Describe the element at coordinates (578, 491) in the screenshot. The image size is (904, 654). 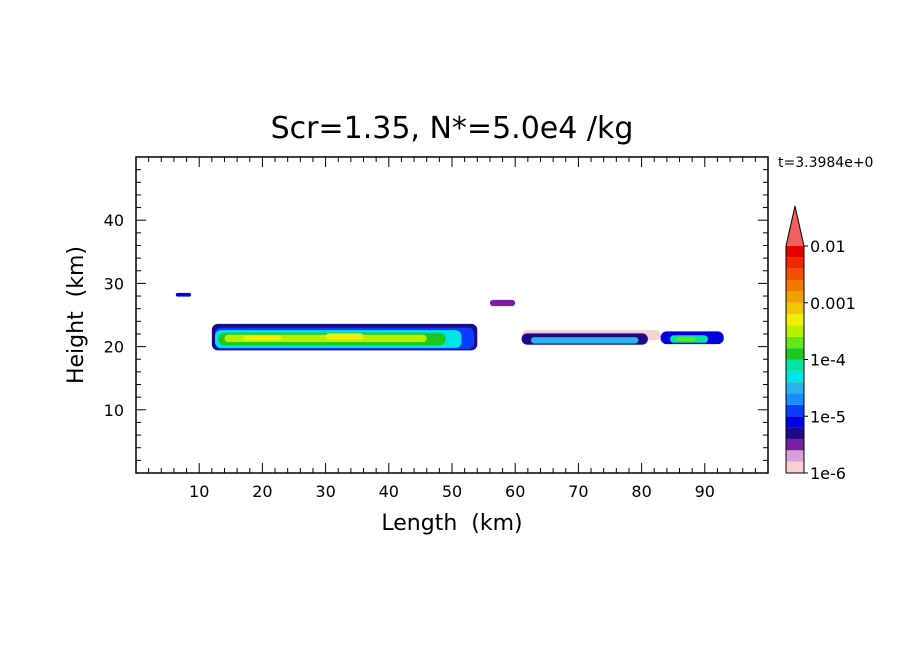
I see `x-tick-label-70: 70` at that location.